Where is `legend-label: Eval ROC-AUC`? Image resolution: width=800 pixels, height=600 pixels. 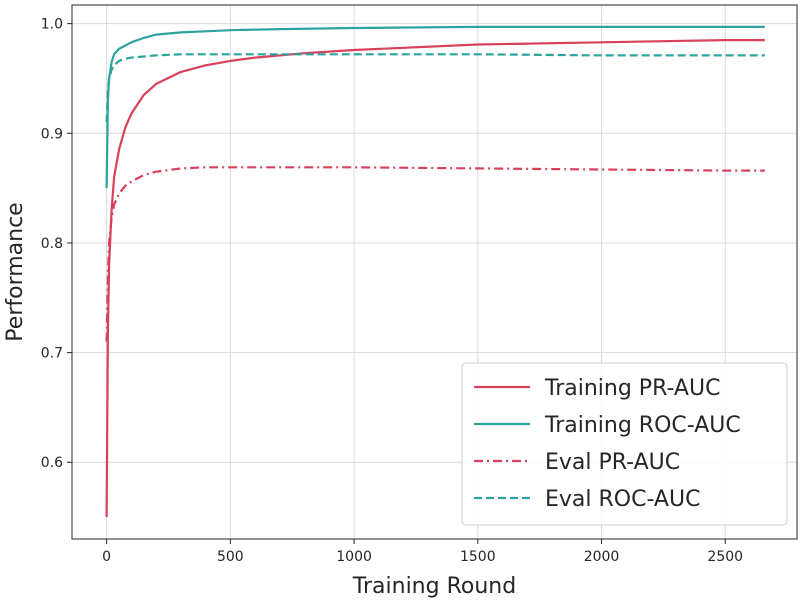 legend-label: Eval ROC-AUC is located at coordinates (622, 499).